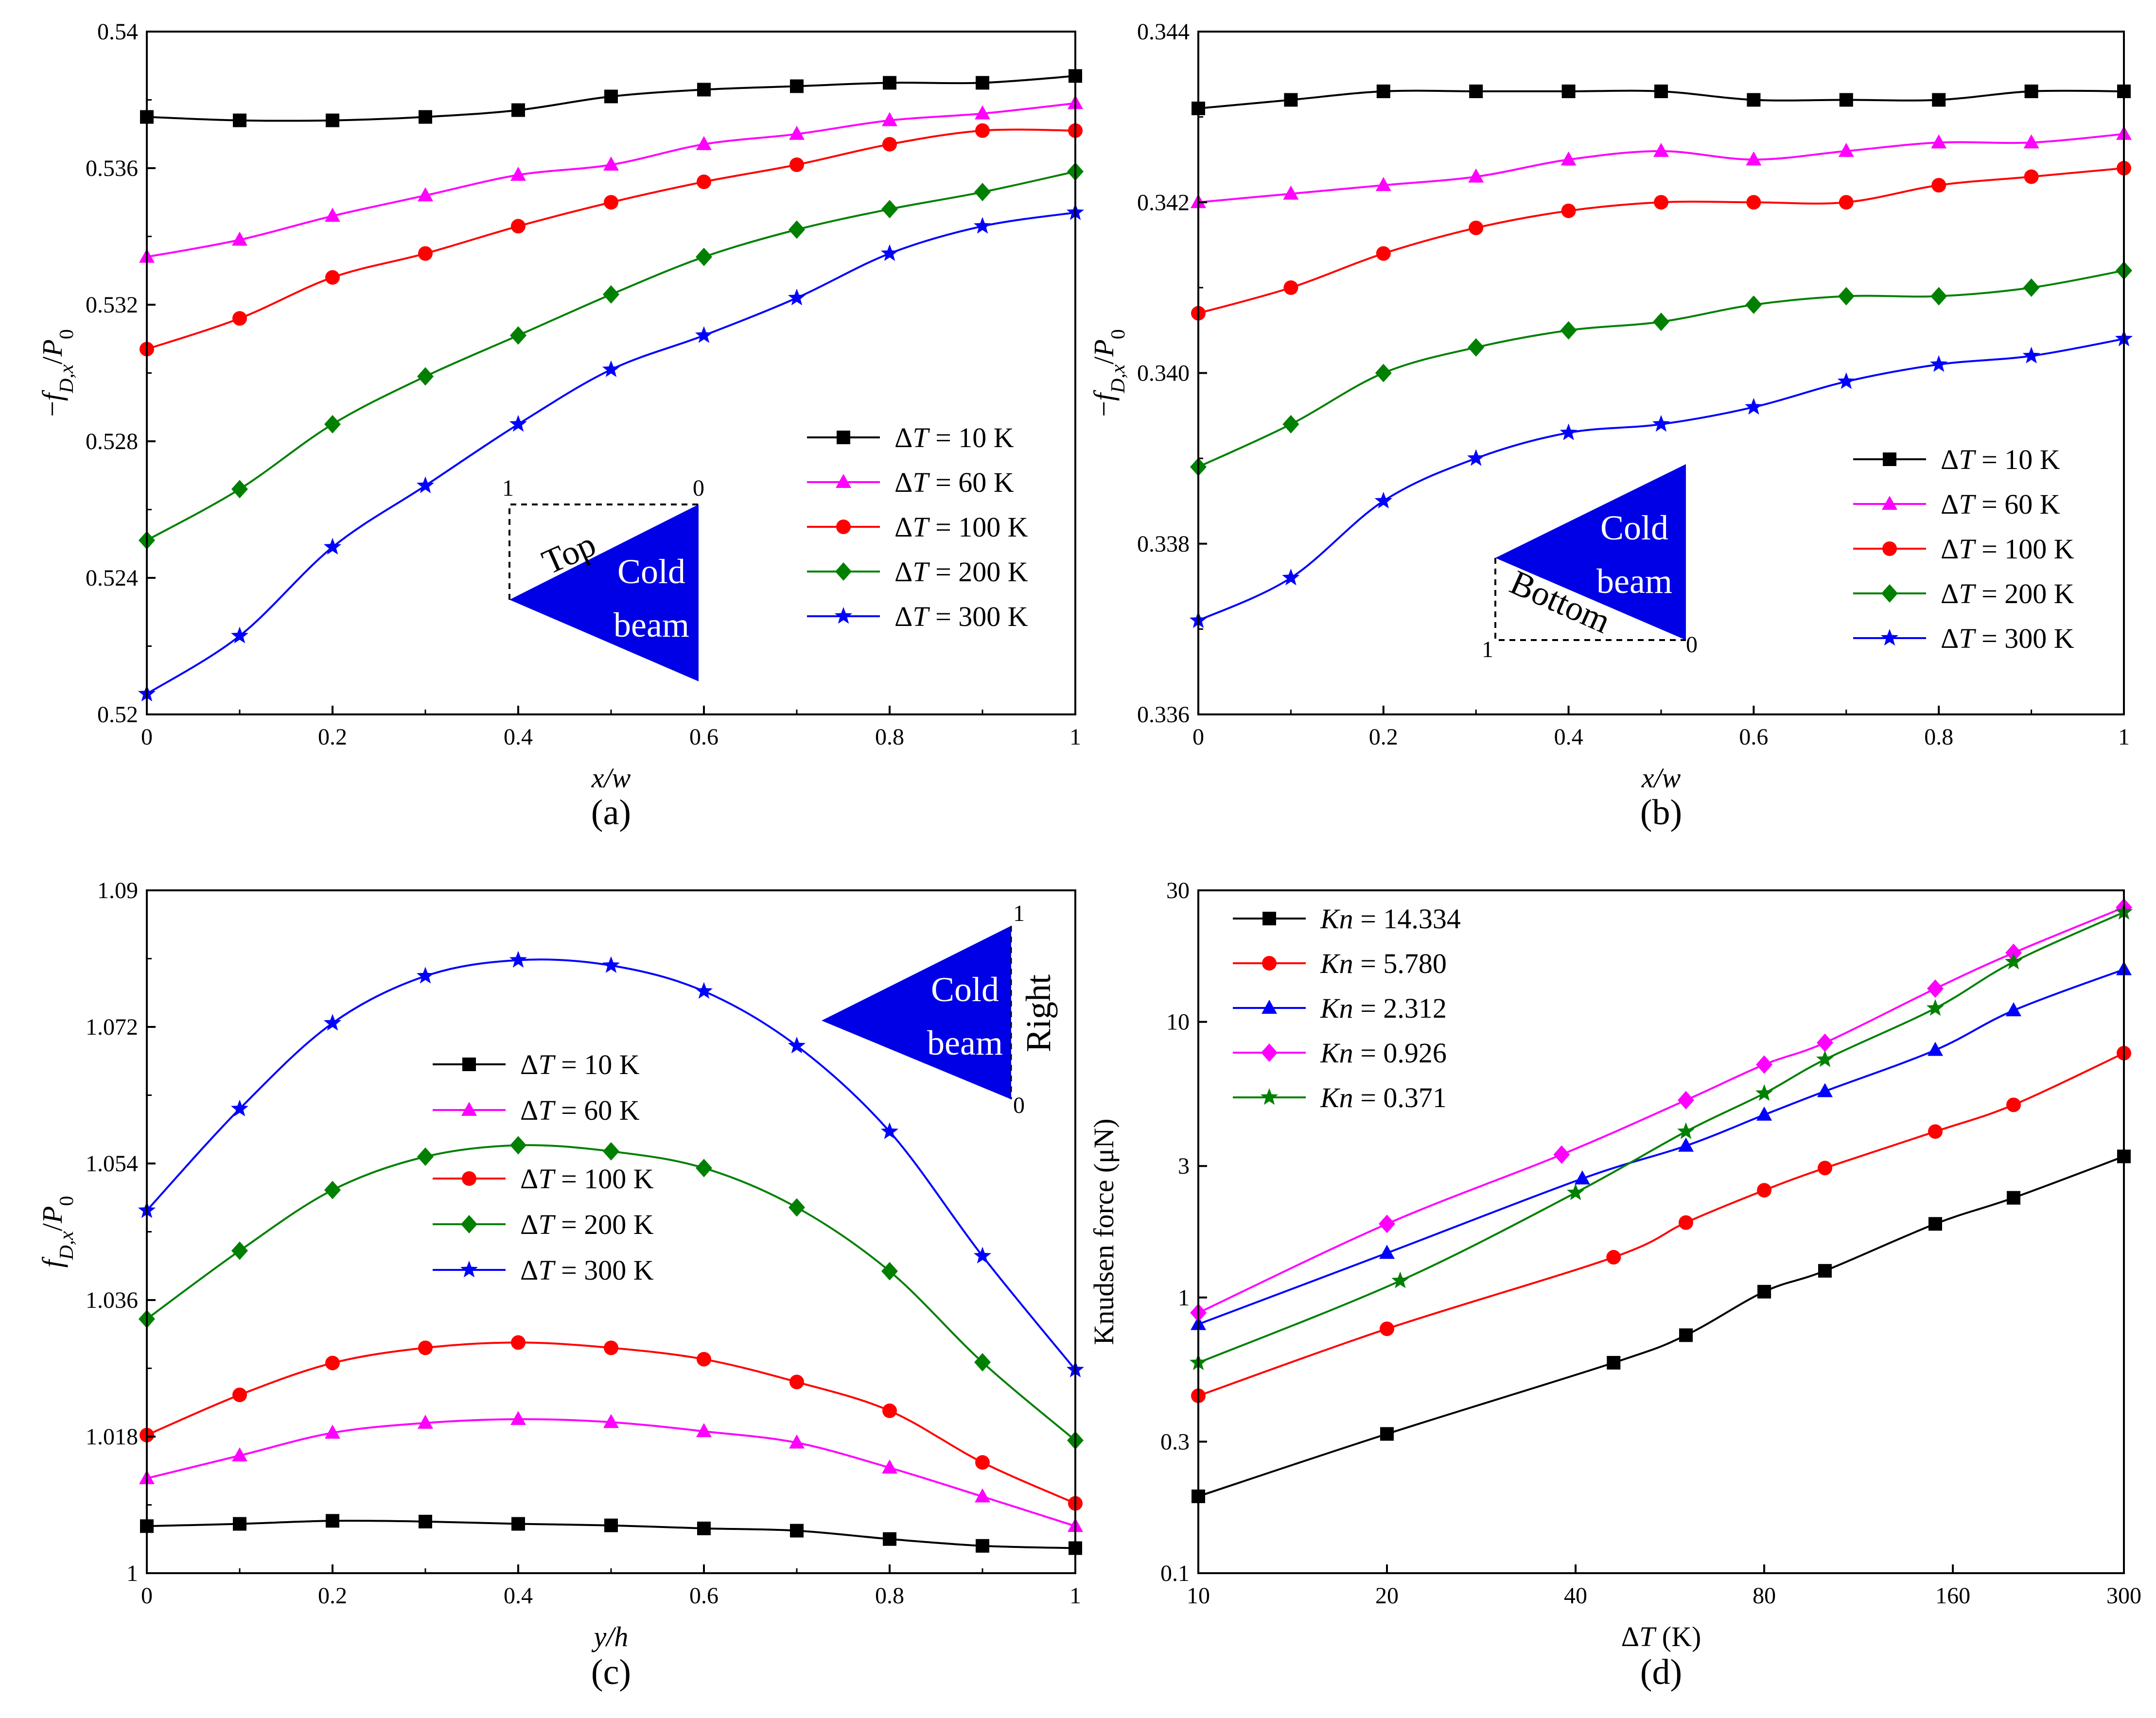 This screenshot has width=2156, height=1718. I want to click on inset-label-1: 1, so click(1488, 649).